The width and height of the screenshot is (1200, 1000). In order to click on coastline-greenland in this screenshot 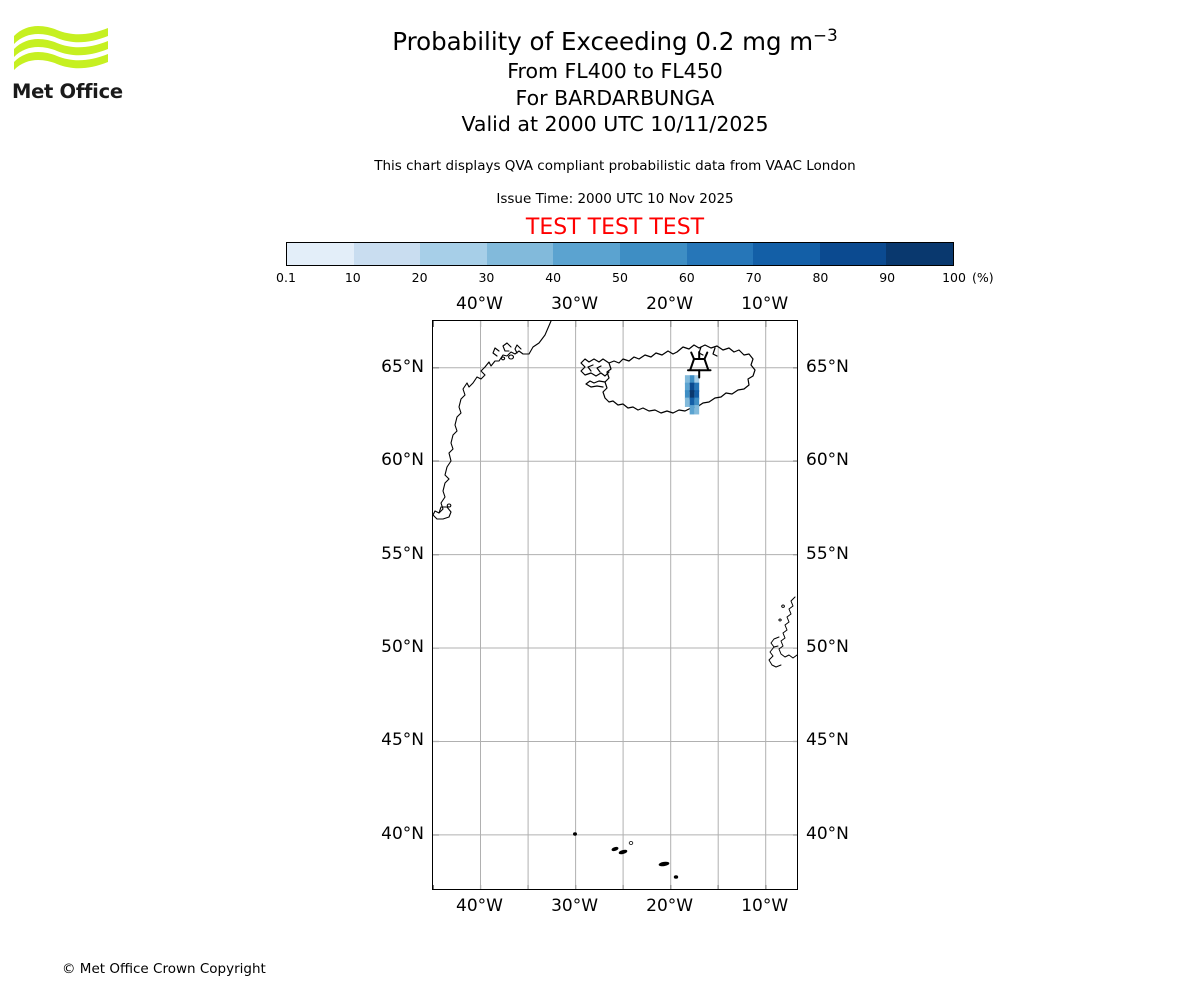, I will do `click(492, 420)`.